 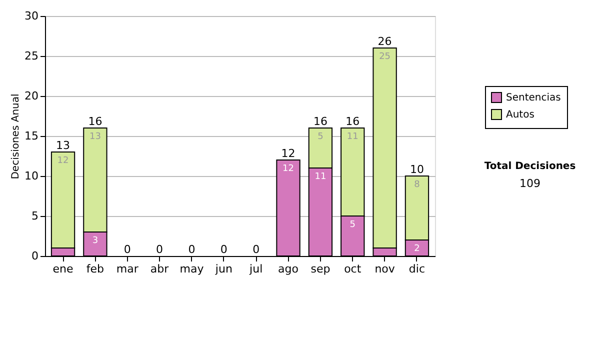 What do you see at coordinates (63, 269) in the screenshot?
I see `x-tick-label: ene` at bounding box center [63, 269].